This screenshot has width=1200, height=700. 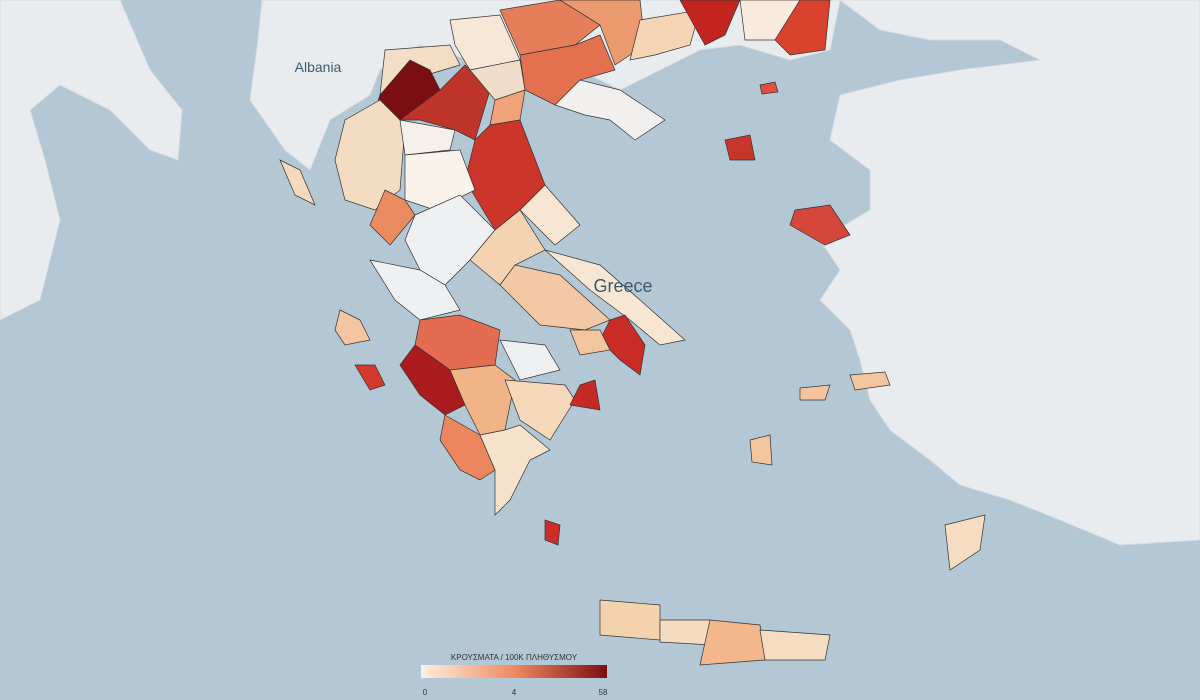 What do you see at coordinates (514, 671) in the screenshot?
I see `legend-scale` at bounding box center [514, 671].